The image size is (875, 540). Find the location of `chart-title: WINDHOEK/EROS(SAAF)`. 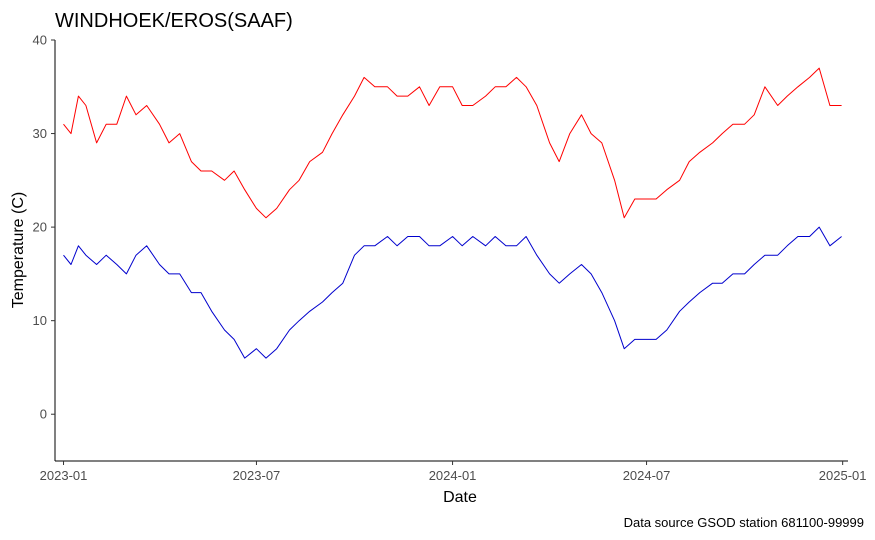

chart-title: WINDHOEK/EROS(SAAF) is located at coordinates (174, 21).